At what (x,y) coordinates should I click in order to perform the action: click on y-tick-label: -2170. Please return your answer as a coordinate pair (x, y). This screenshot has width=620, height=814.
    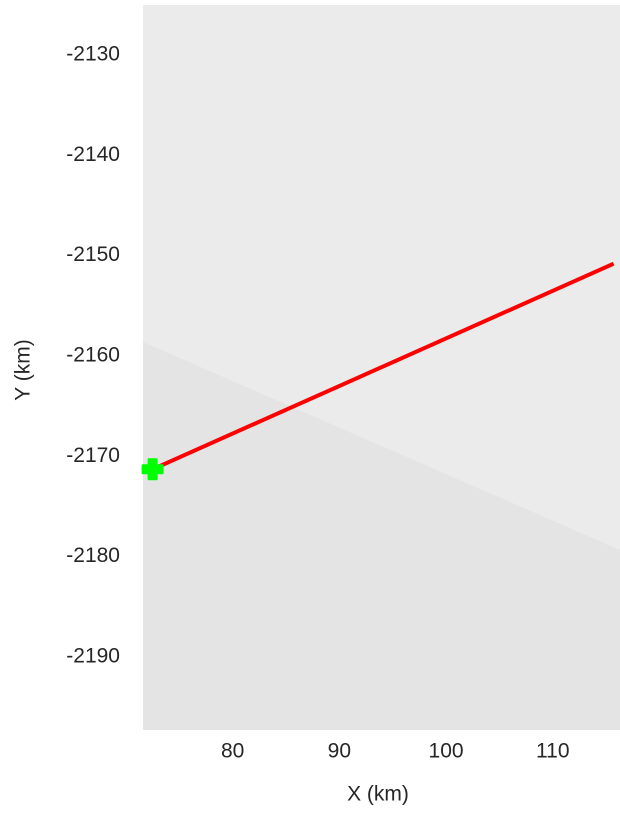
    Looking at the image, I should click on (93, 455).